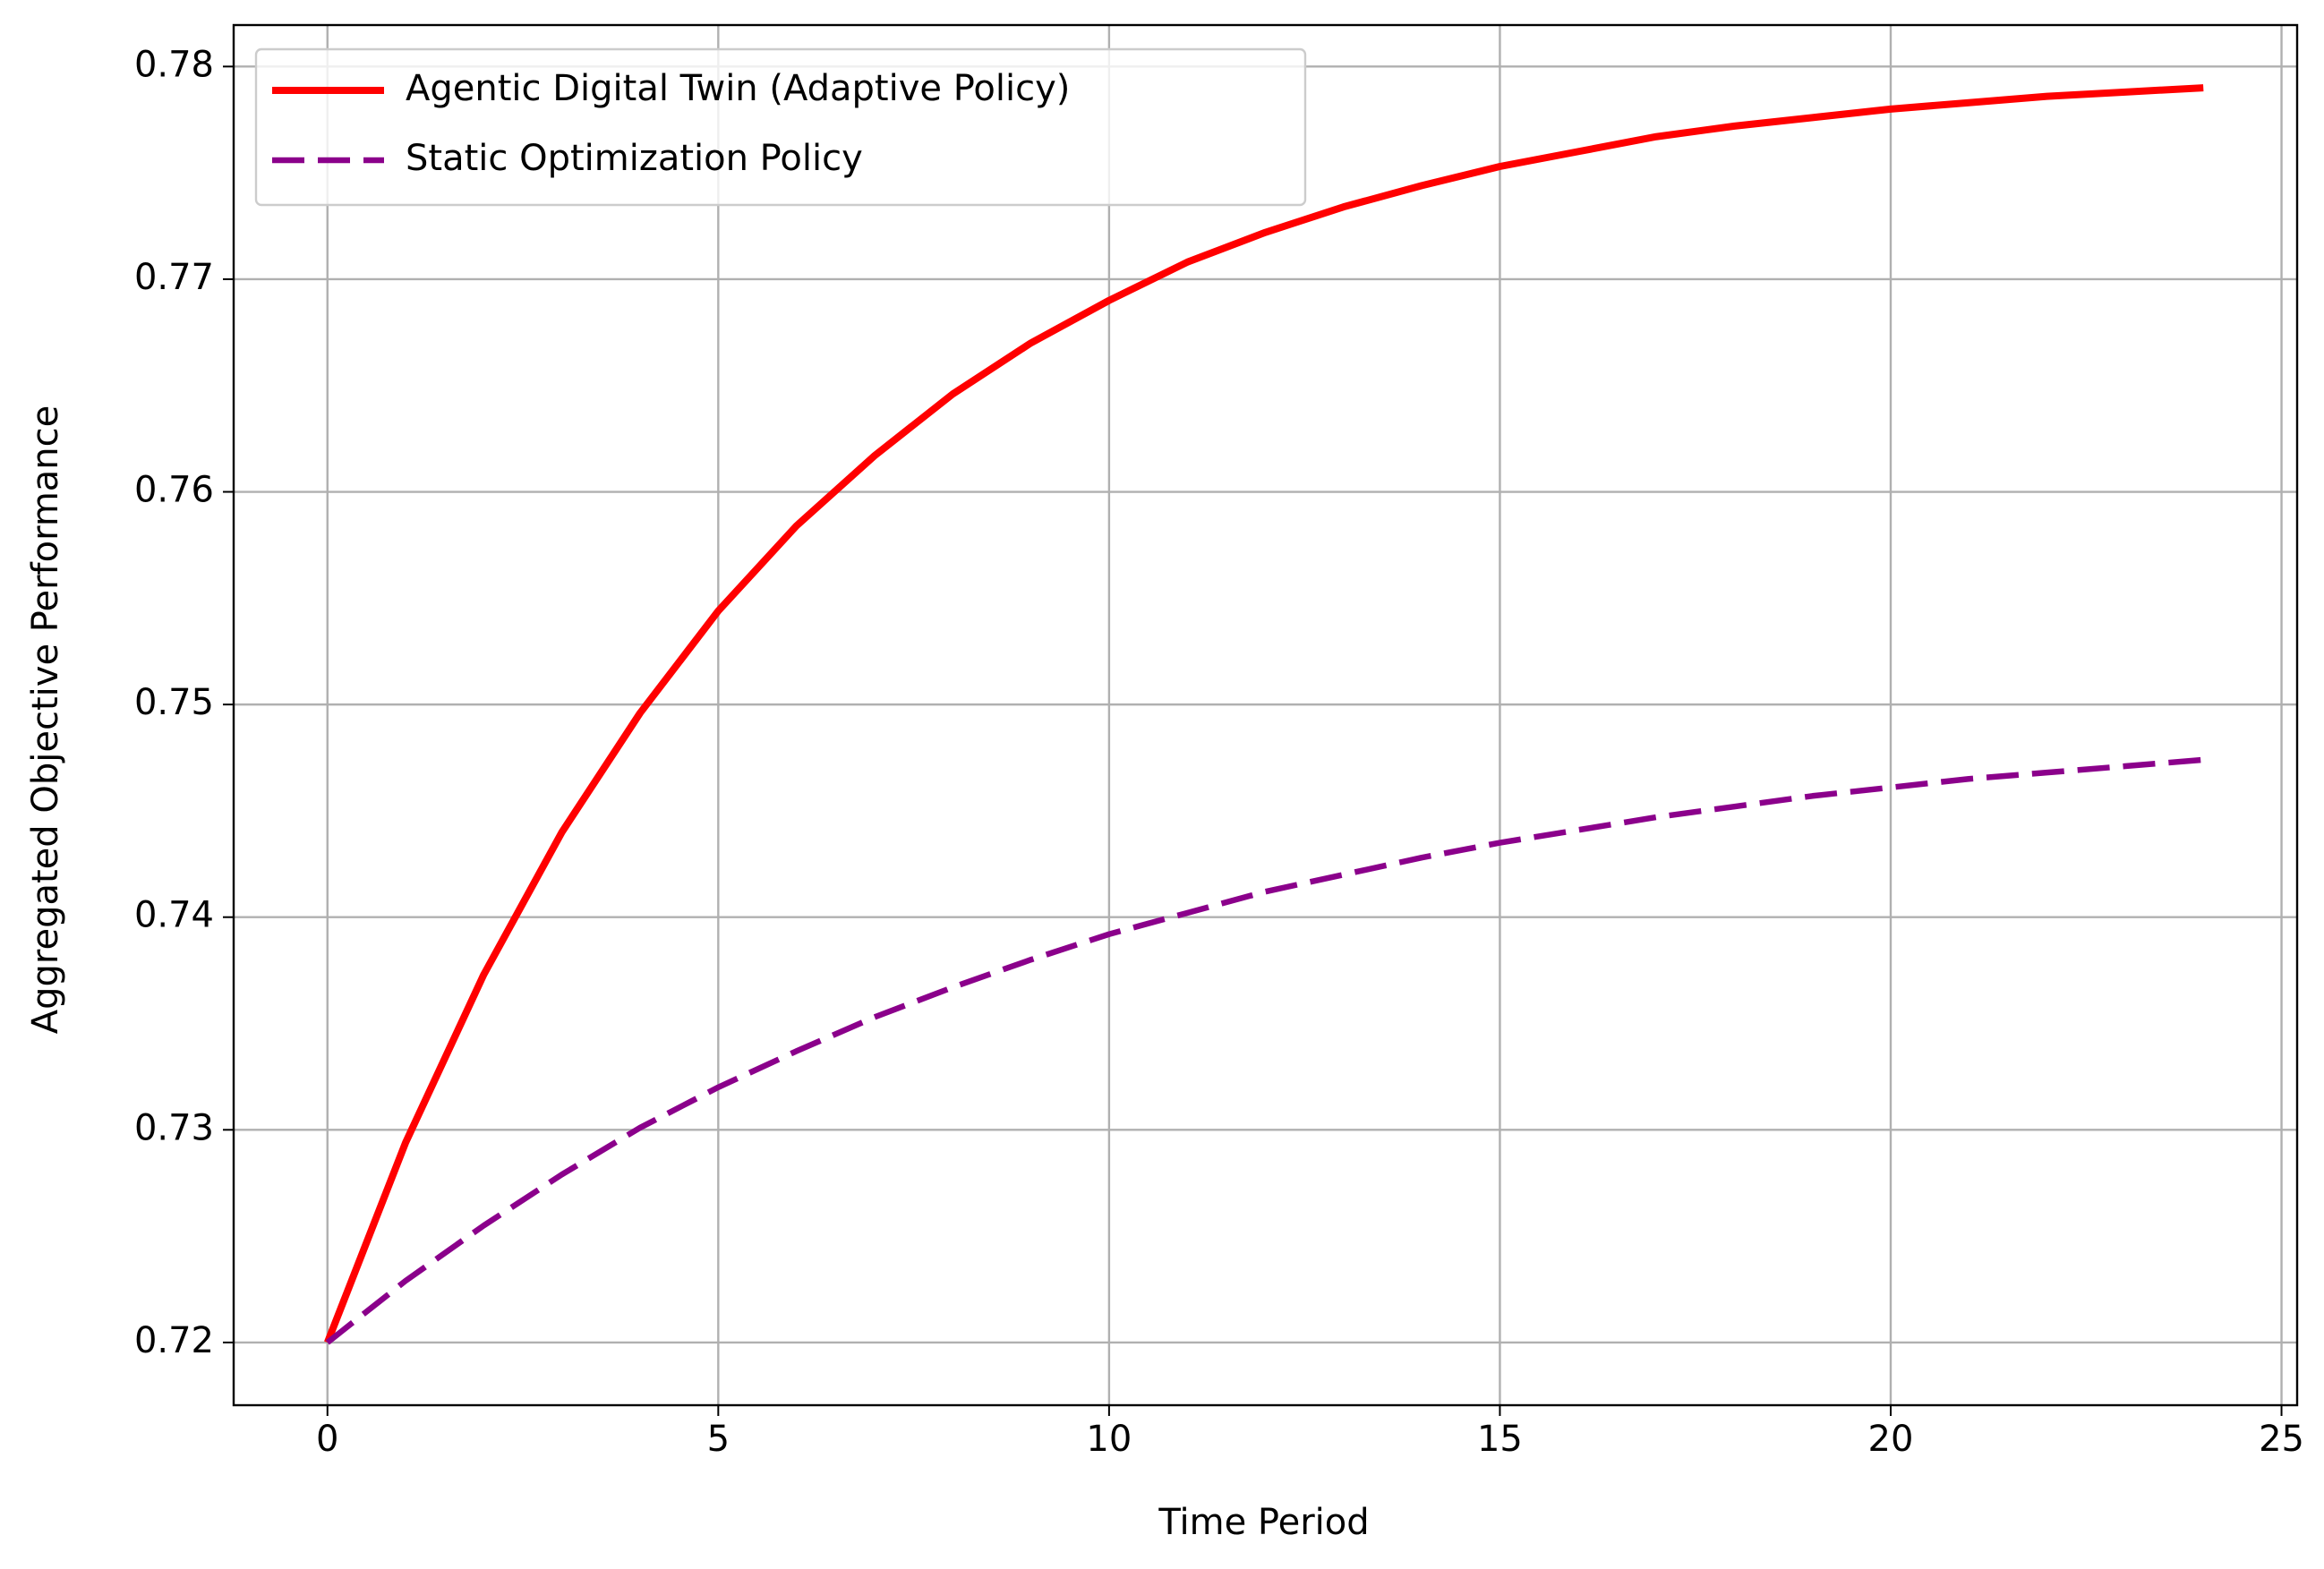 The height and width of the screenshot is (1569, 2324). I want to click on x-tick-label: 10, so click(1109, 1440).